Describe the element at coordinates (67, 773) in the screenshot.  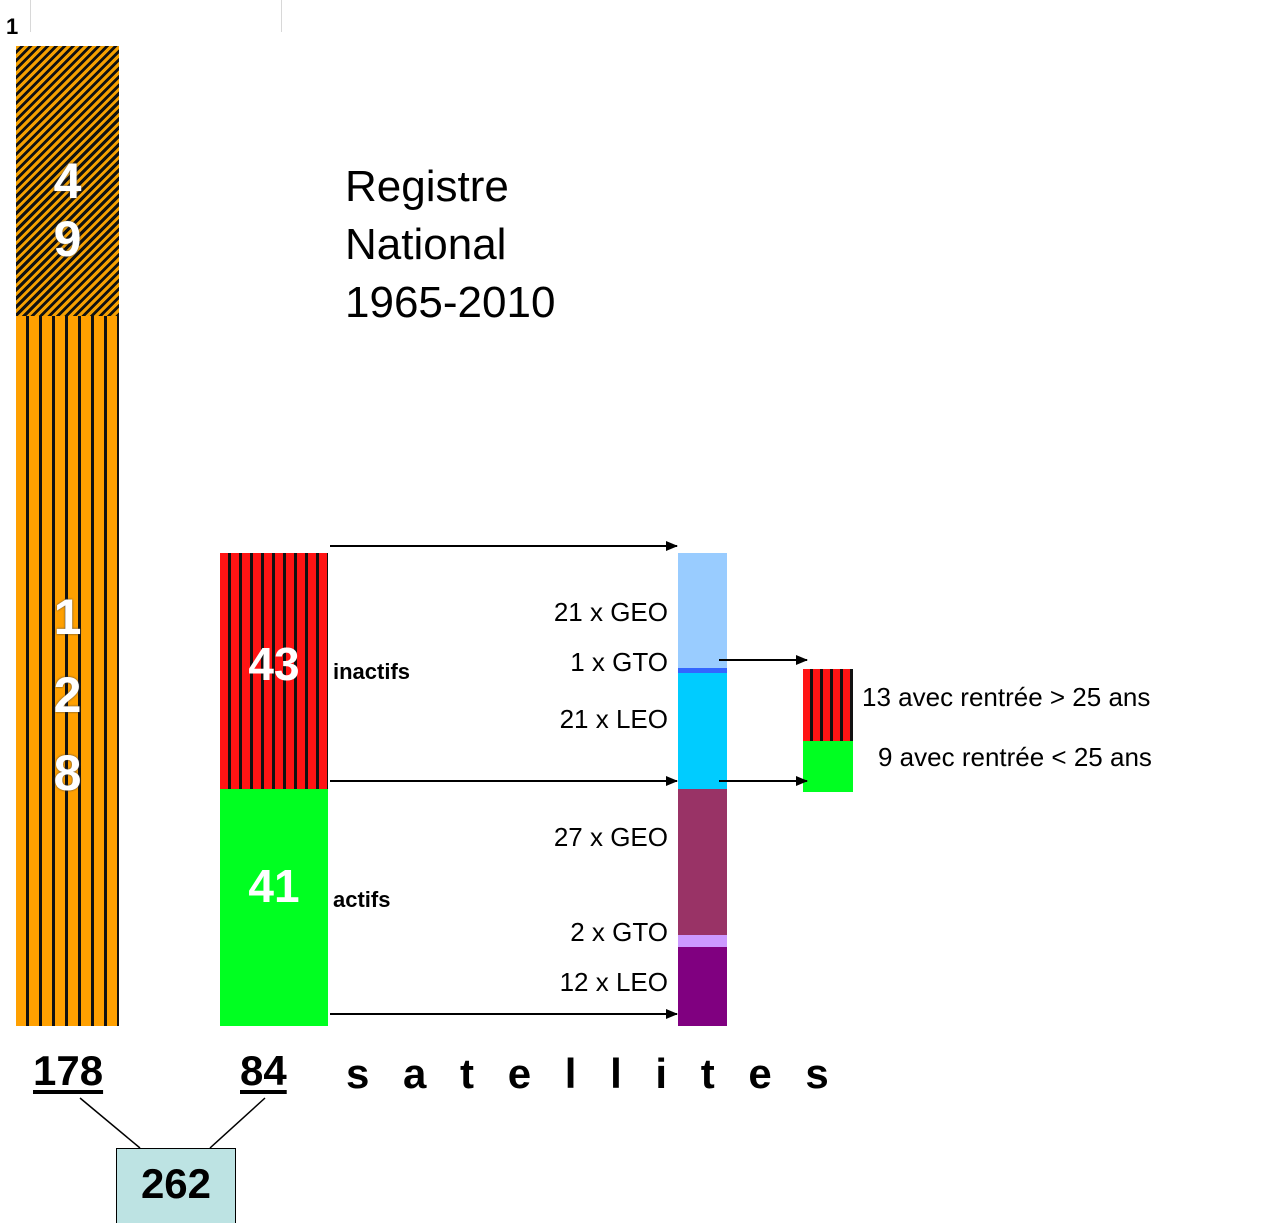
I see `segment-digit: 8` at that location.